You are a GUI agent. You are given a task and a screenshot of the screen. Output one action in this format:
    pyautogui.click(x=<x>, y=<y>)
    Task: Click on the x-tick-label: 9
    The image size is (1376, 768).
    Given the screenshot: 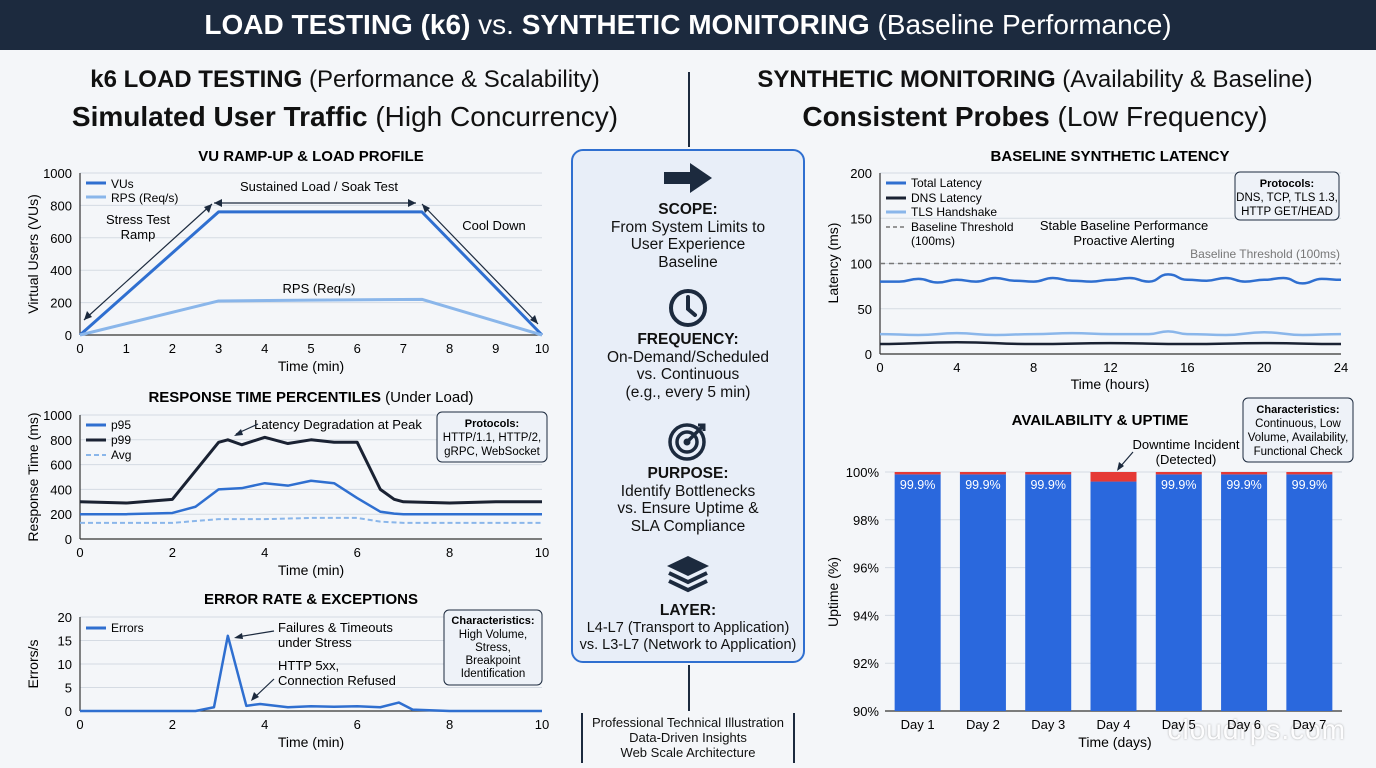 What is the action you would take?
    pyautogui.click(x=495, y=348)
    